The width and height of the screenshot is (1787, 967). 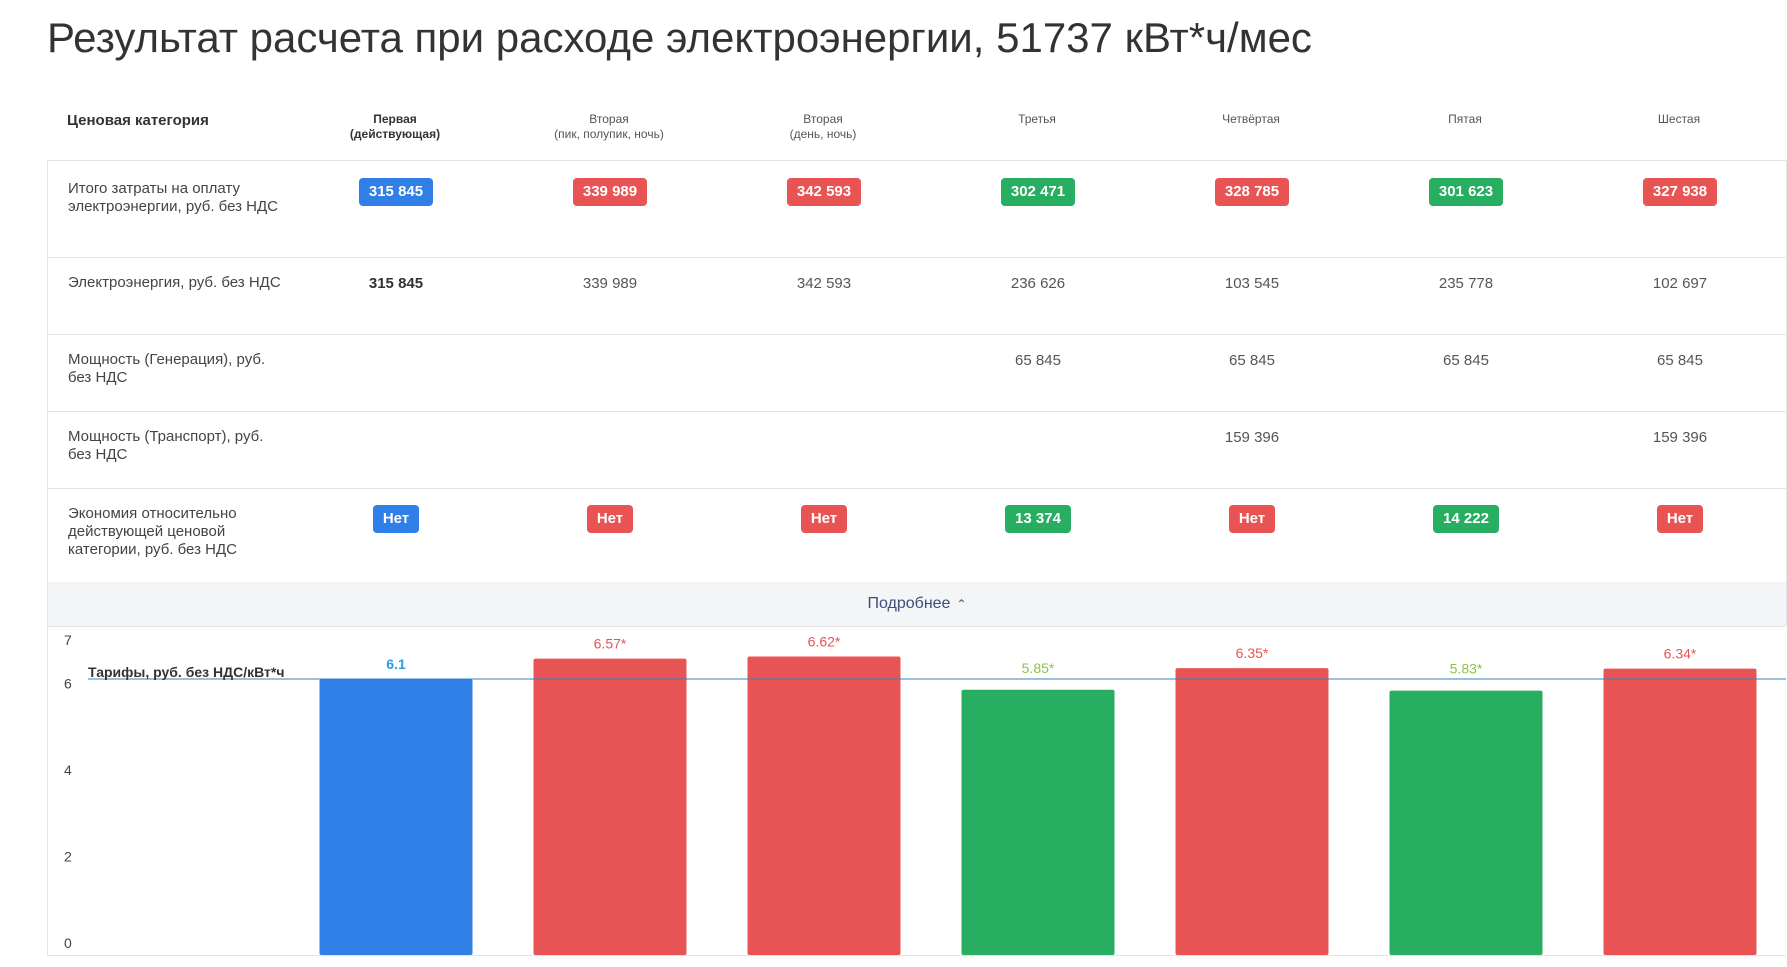 What do you see at coordinates (824, 641) in the screenshot?
I see `data-label: 6.62*` at bounding box center [824, 641].